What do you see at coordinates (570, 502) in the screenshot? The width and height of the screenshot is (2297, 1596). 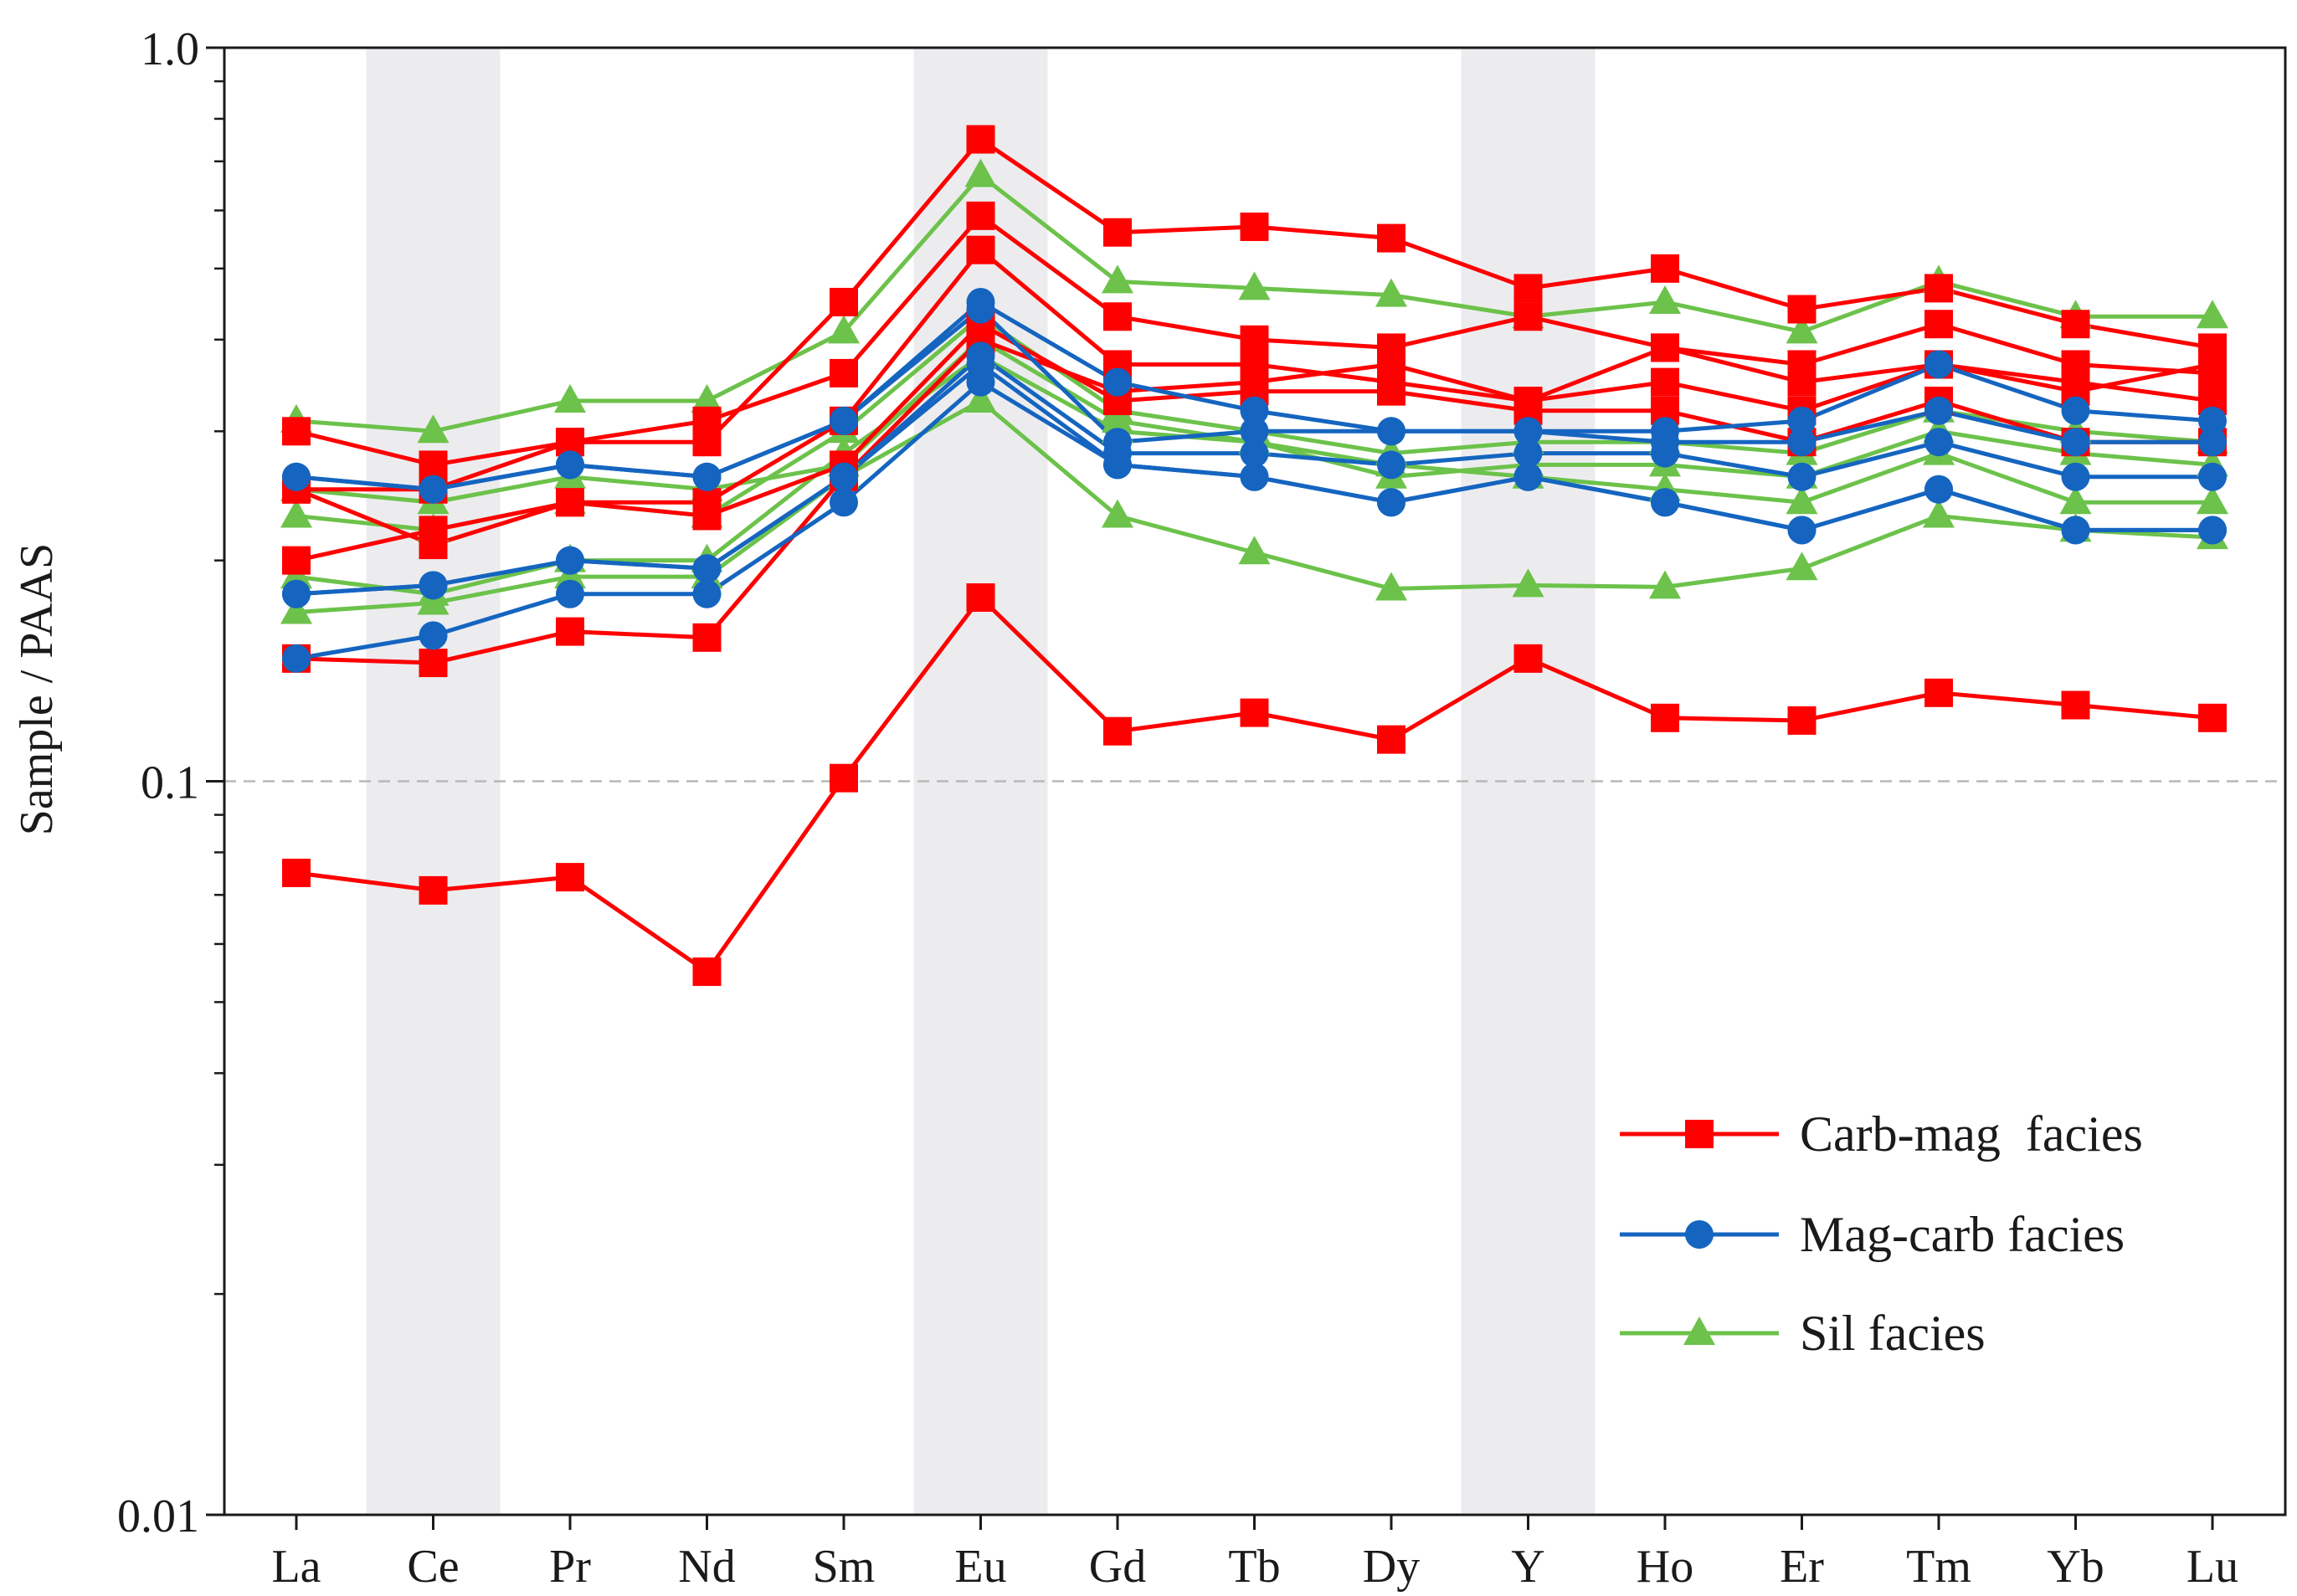 I see `point-square-4-pr` at bounding box center [570, 502].